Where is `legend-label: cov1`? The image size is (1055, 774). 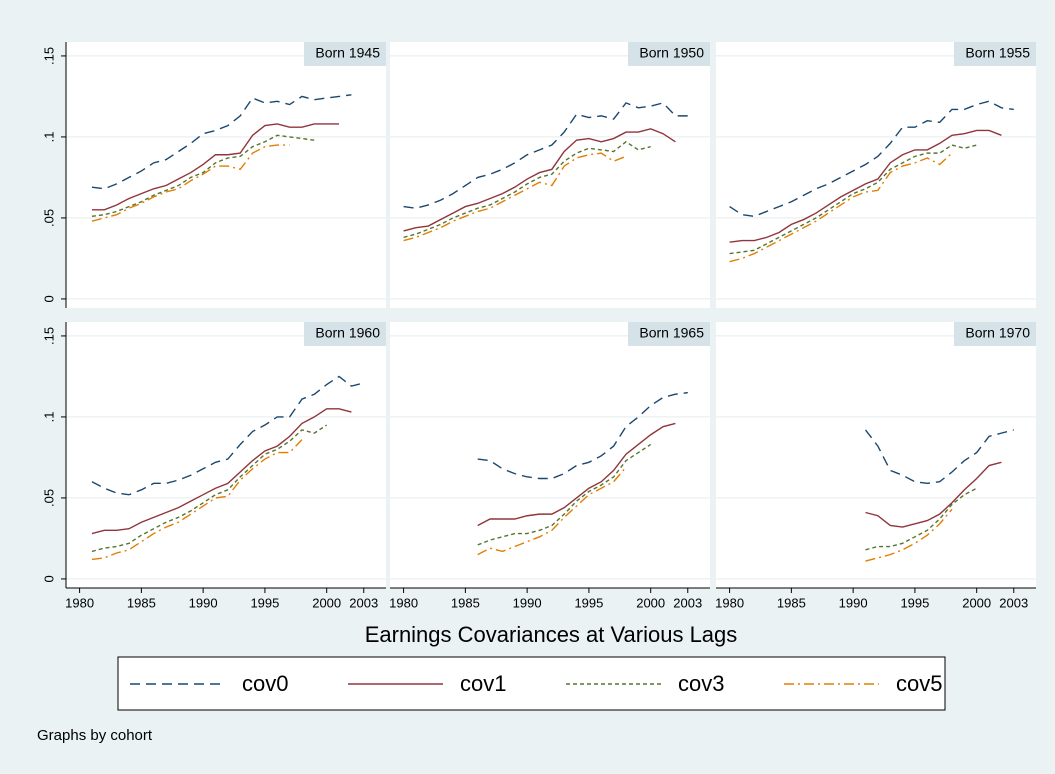
legend-label: cov1 is located at coordinates (483, 683).